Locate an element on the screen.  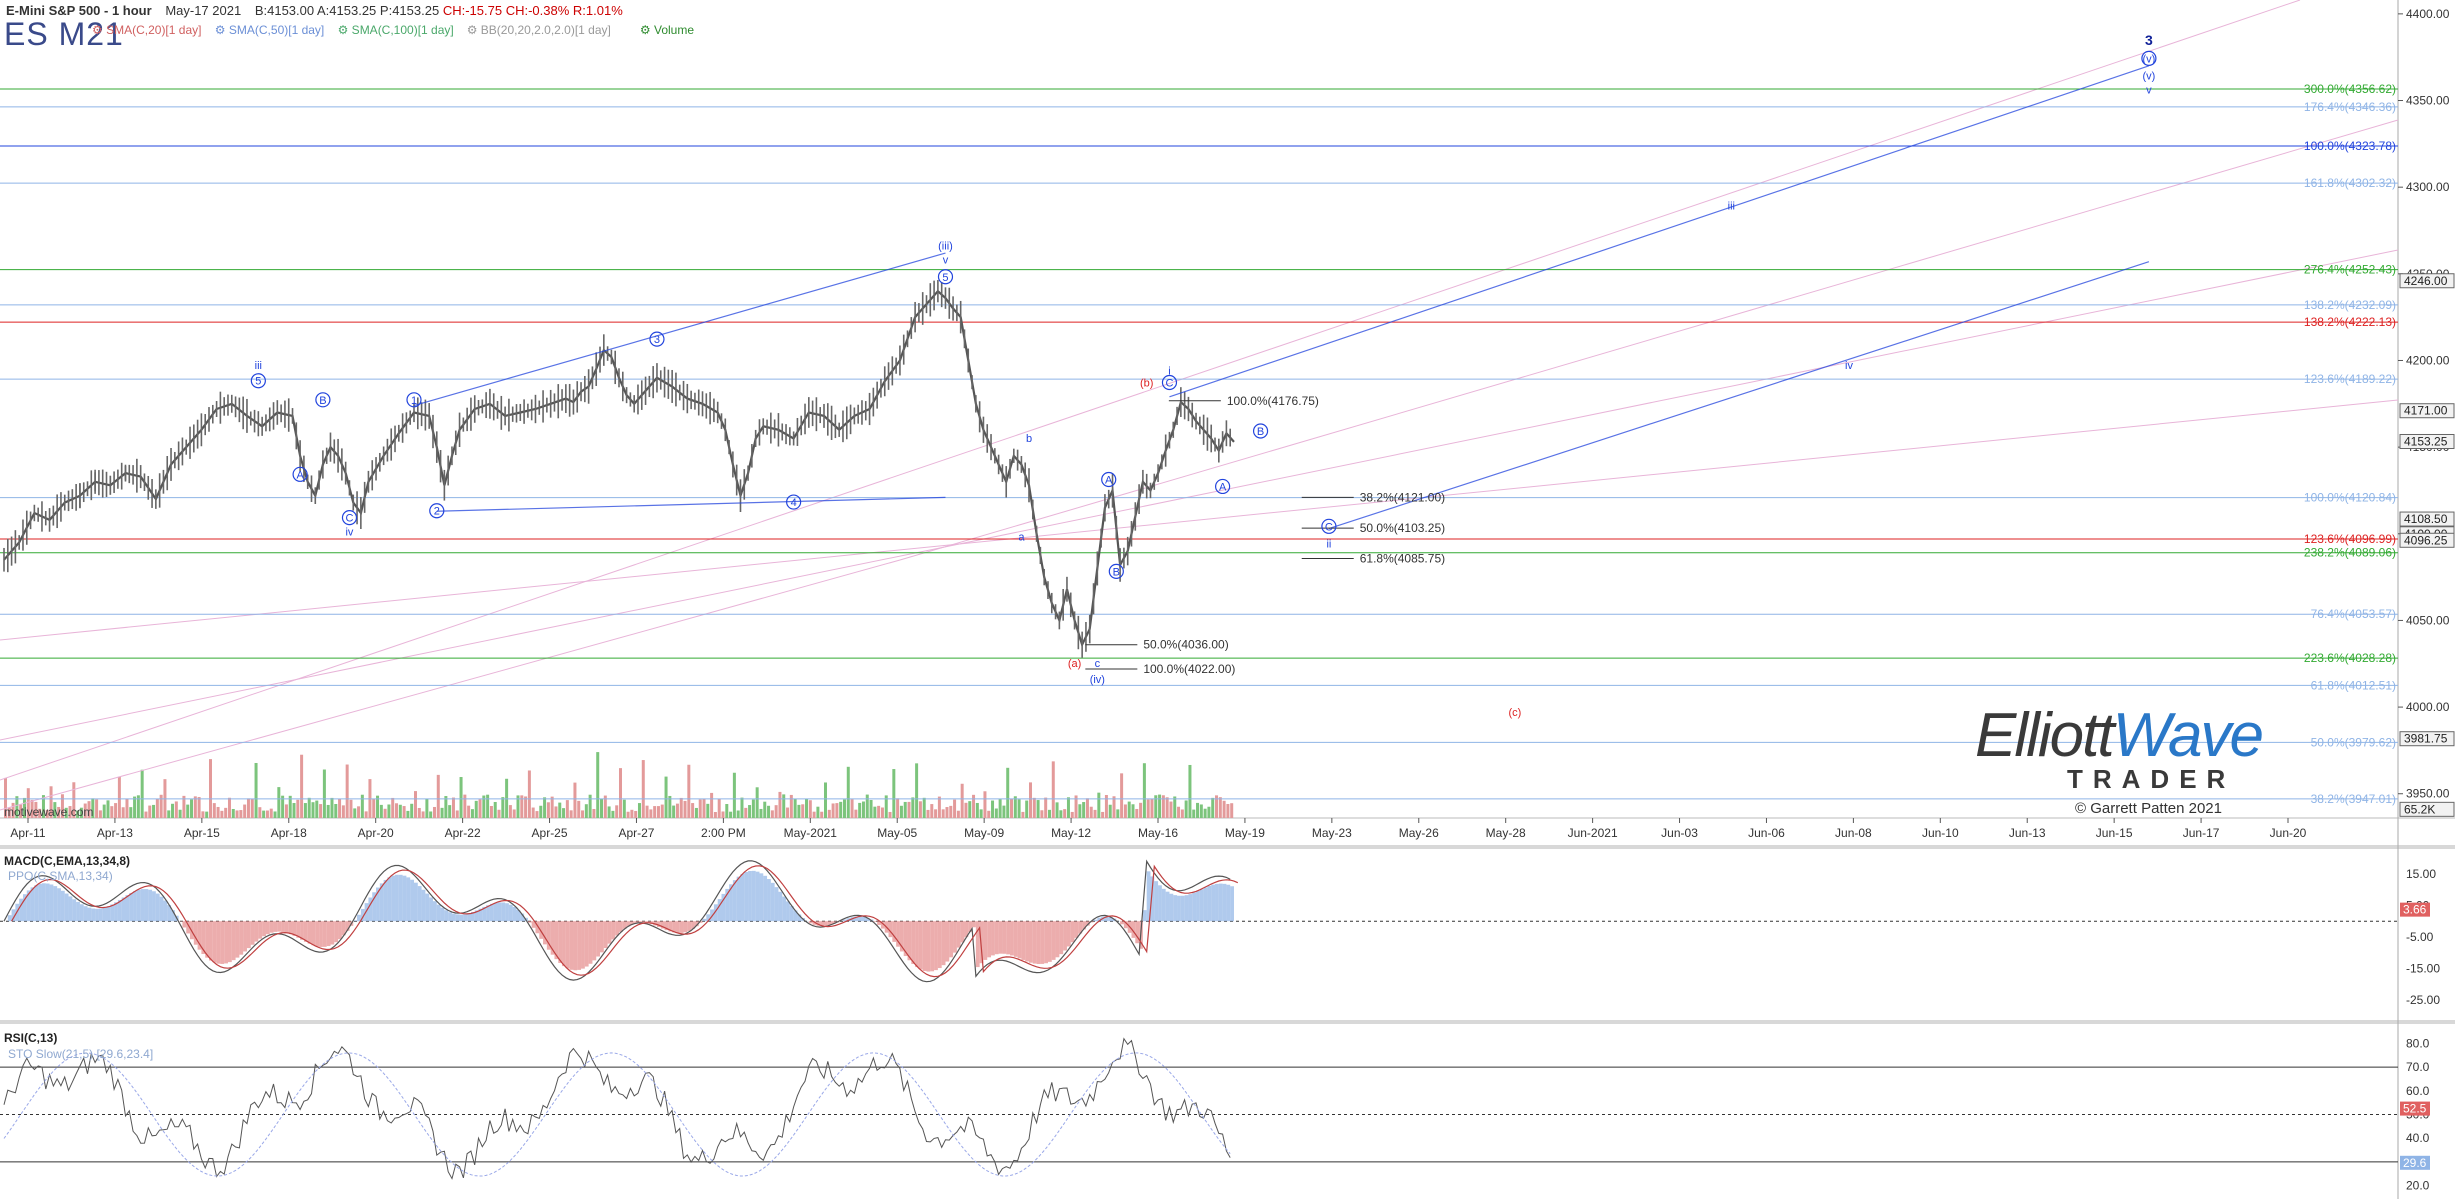
rsi-tick-label: 60.0 is located at coordinates (2418, 1091).